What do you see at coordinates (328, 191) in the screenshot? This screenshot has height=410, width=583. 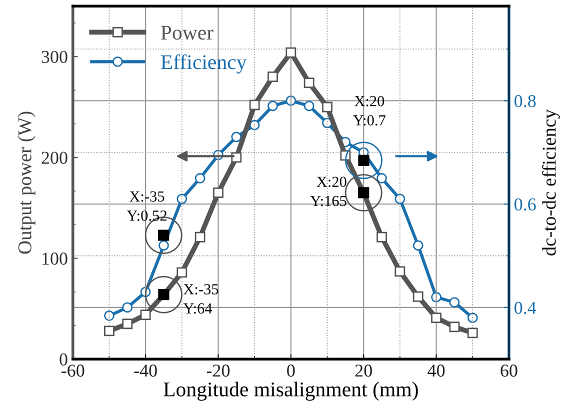 I see `annotation: X:20 Y:165` at bounding box center [328, 191].